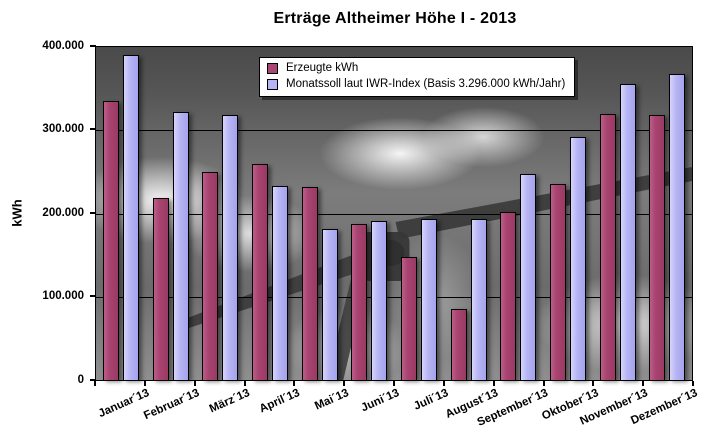 The width and height of the screenshot is (720, 445). What do you see at coordinates (110, 240) in the screenshot?
I see `bar-erzeugte-Januar´13` at bounding box center [110, 240].